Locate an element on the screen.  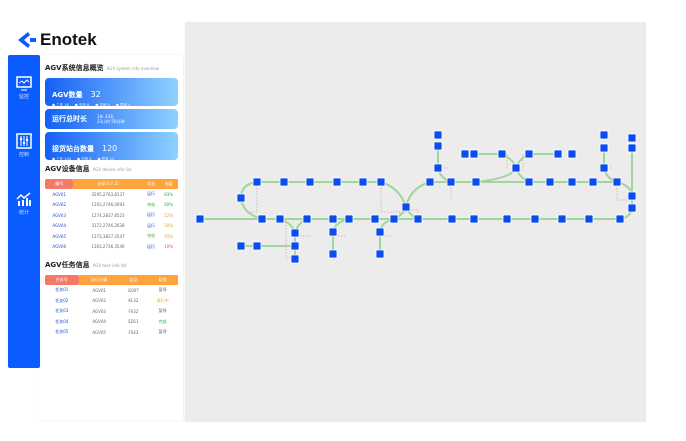
sidebar-item-stats: 统计 is located at coordinates (24, 203).